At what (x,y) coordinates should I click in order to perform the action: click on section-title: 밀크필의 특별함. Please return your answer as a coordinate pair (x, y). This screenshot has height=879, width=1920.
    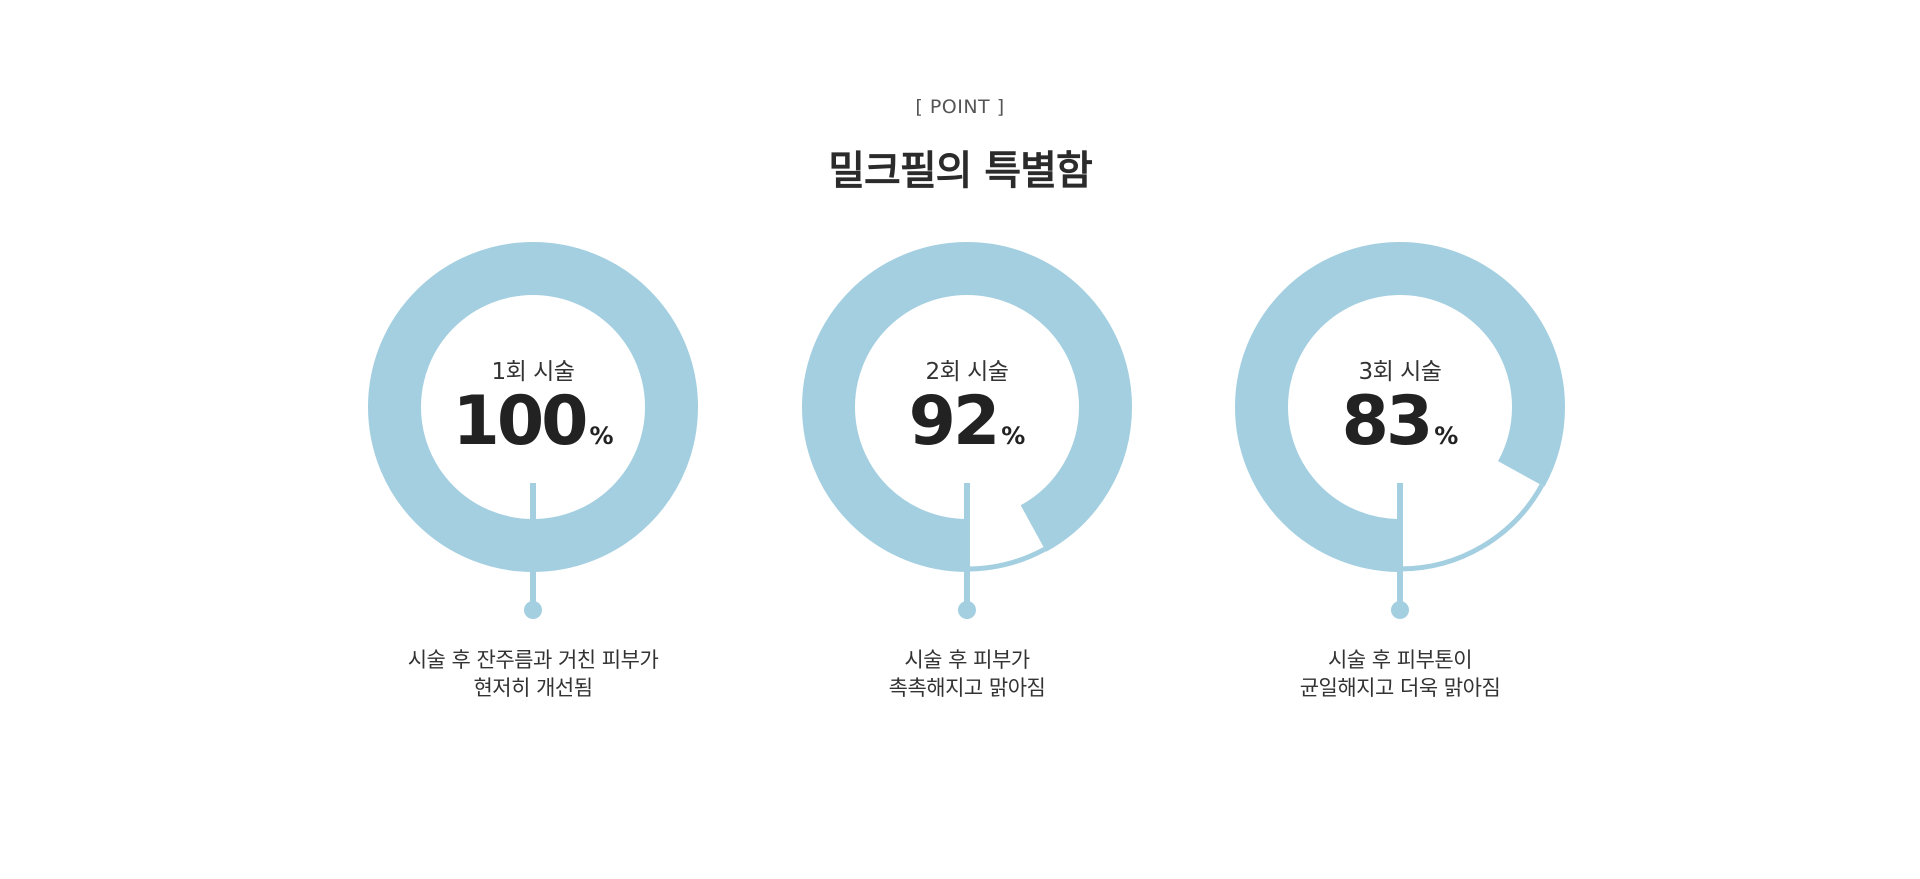
    Looking at the image, I should click on (960, 171).